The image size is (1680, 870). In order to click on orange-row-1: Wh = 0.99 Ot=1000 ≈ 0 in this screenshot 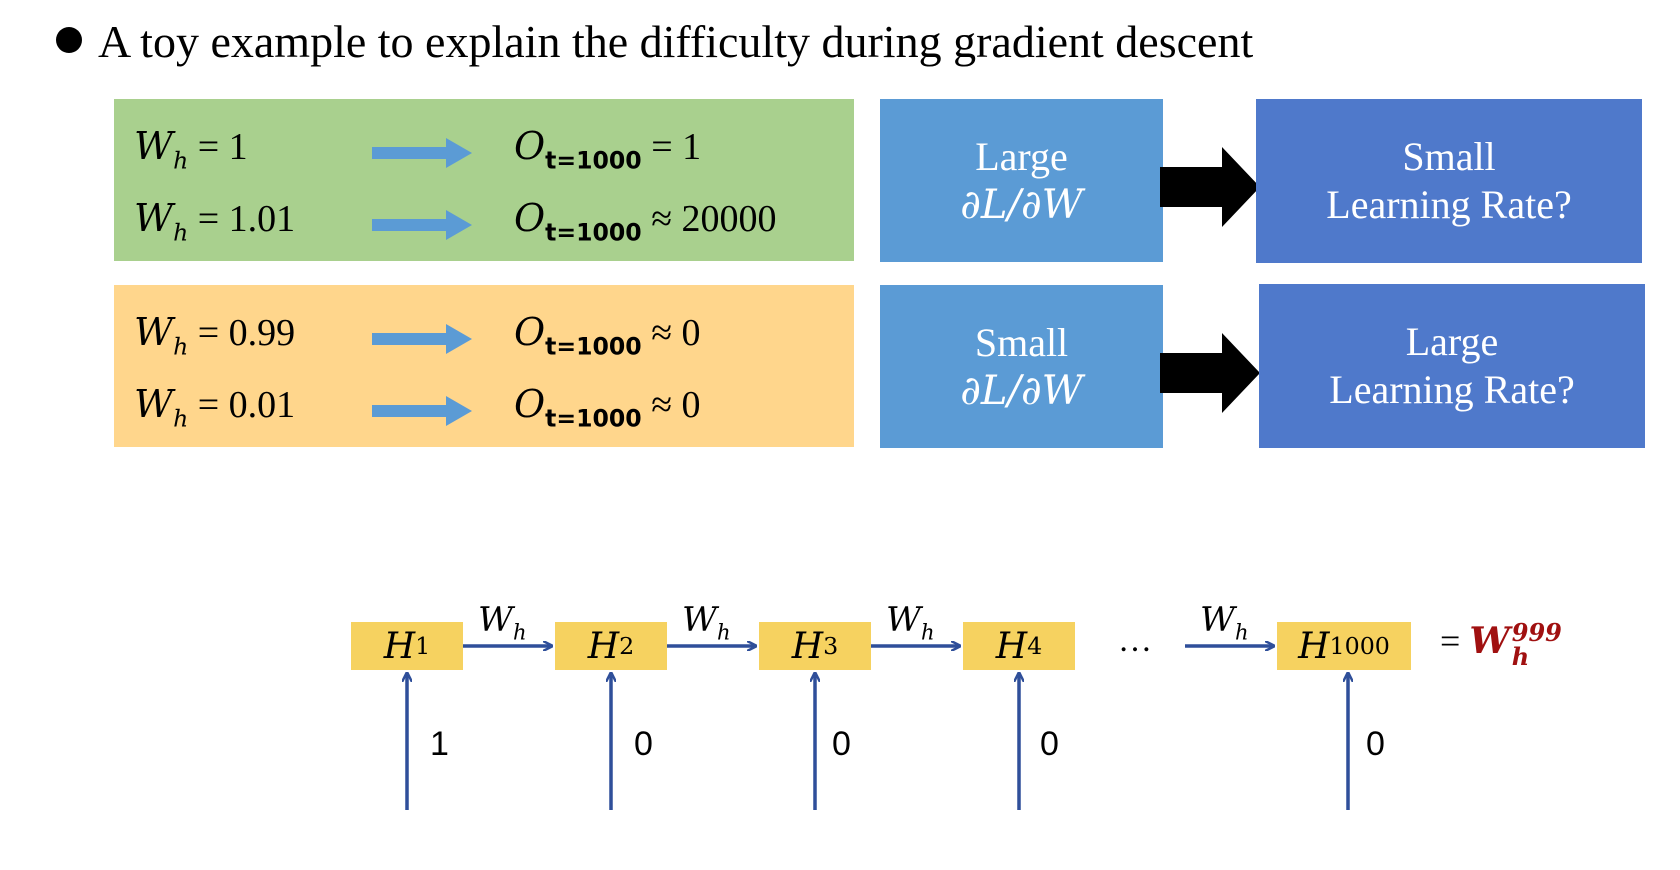, I will do `click(484, 332)`.